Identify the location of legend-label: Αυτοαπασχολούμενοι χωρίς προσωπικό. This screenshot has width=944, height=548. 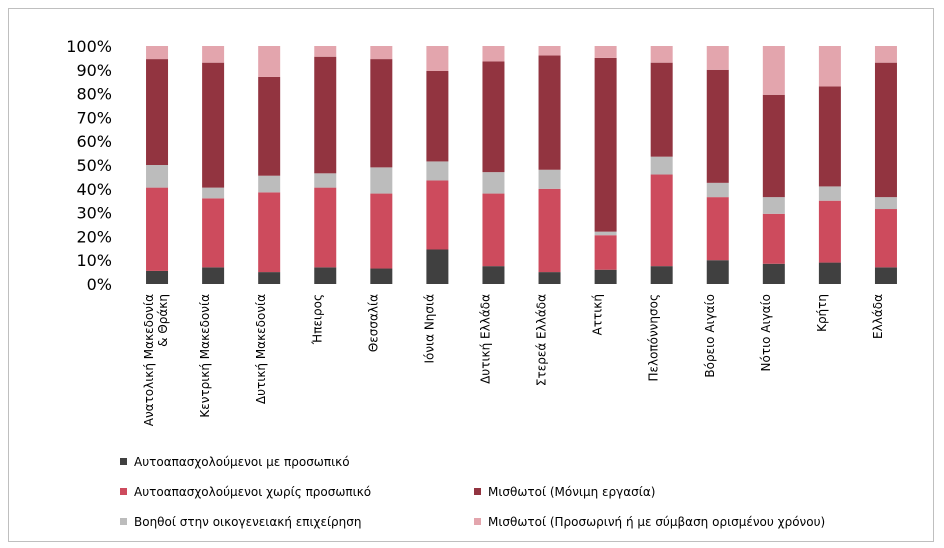
(252, 492).